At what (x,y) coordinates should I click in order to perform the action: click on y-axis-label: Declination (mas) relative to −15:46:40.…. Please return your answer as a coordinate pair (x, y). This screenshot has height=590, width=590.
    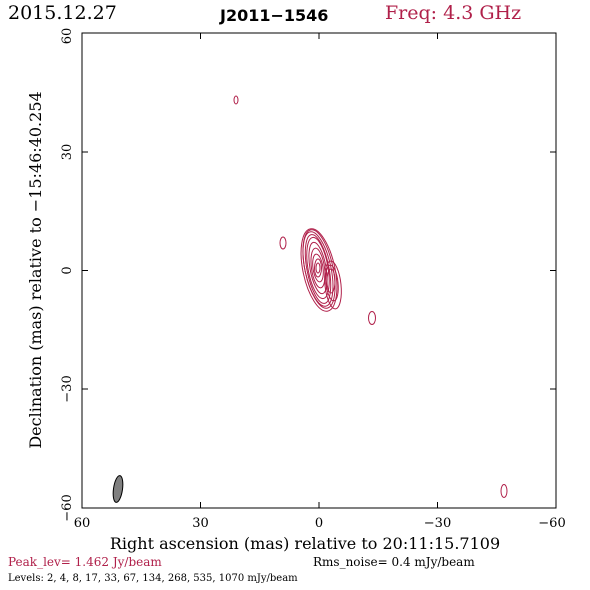
    Looking at the image, I should click on (35, 269).